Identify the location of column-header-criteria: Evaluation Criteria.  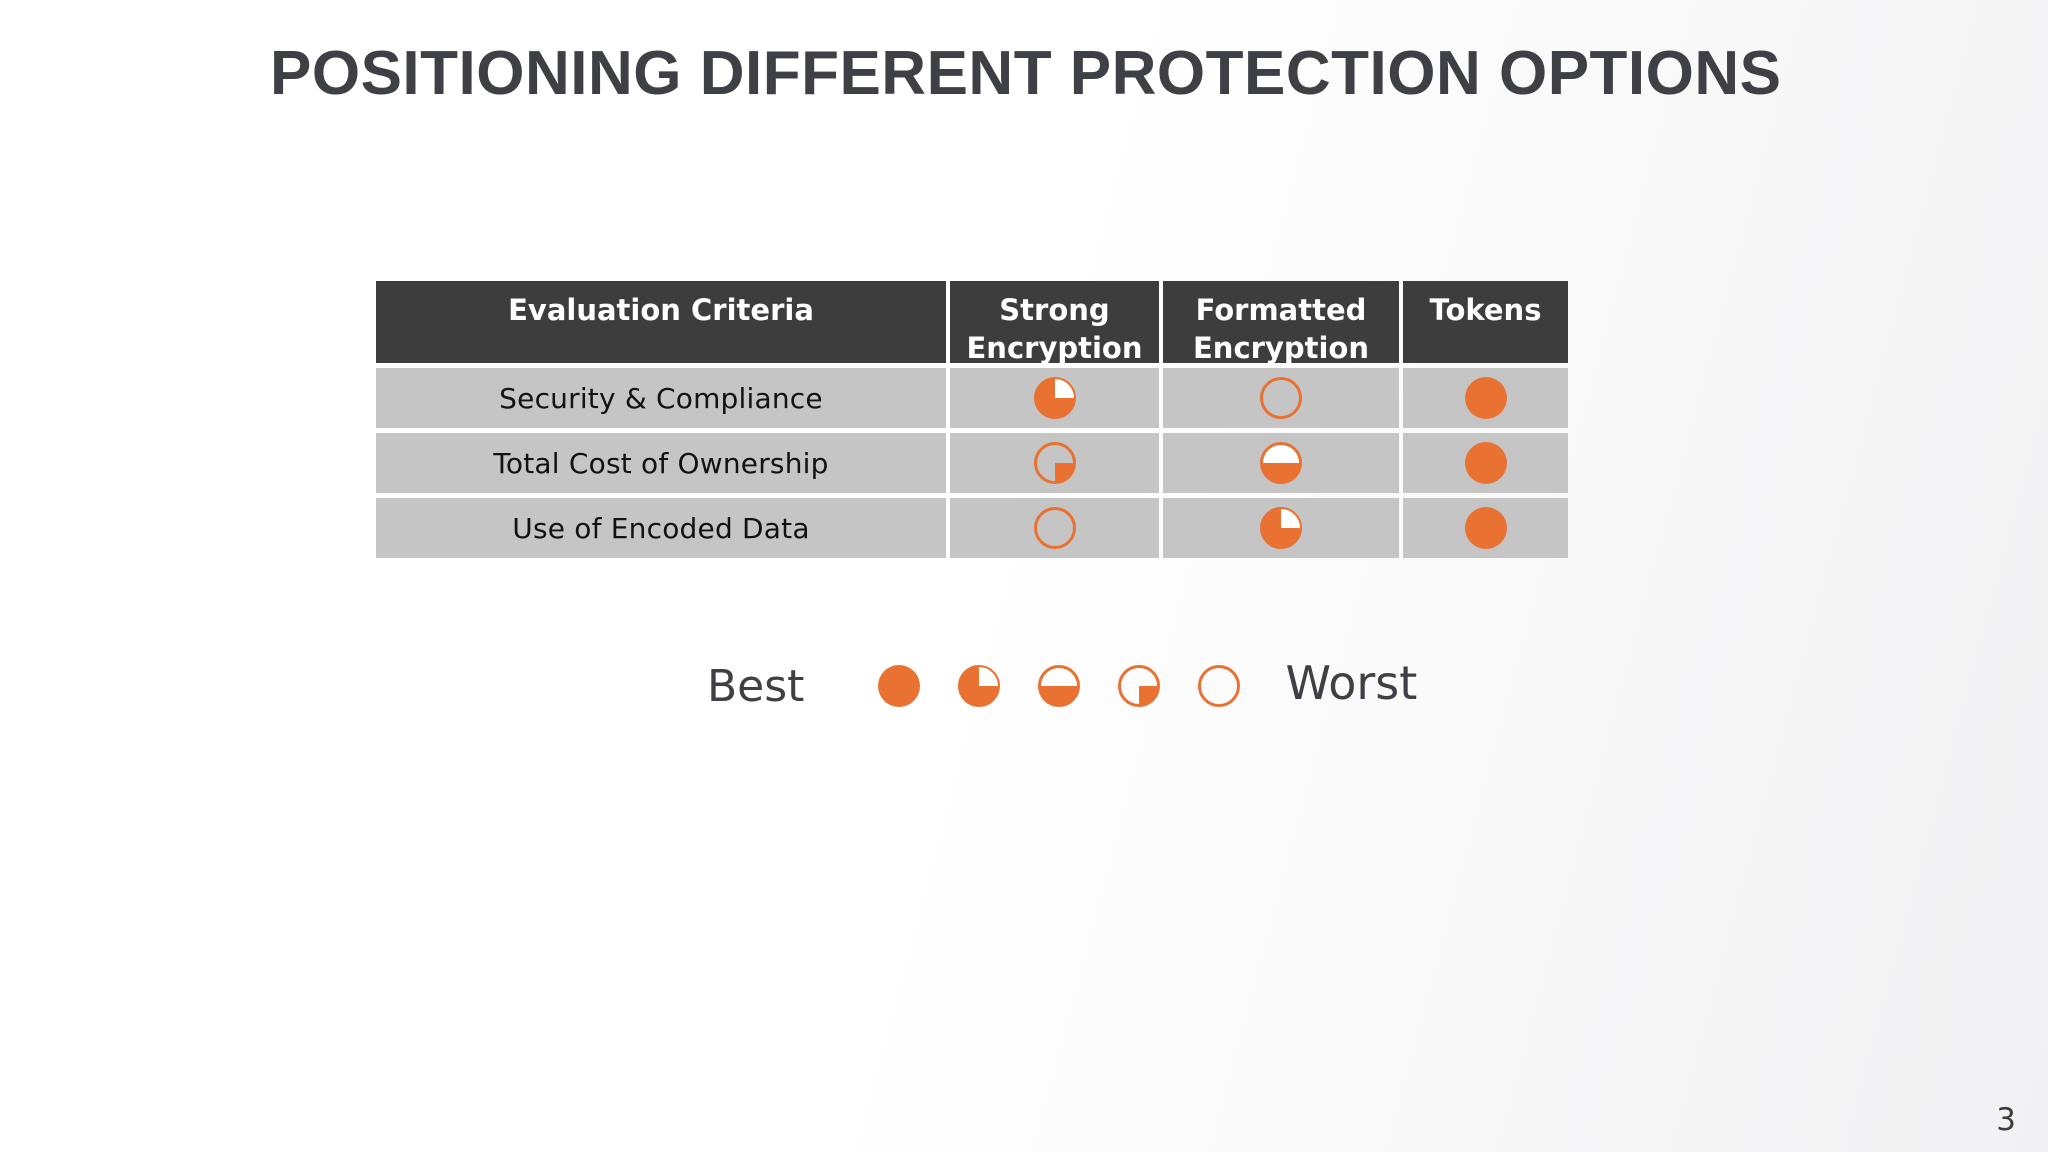
(661, 322).